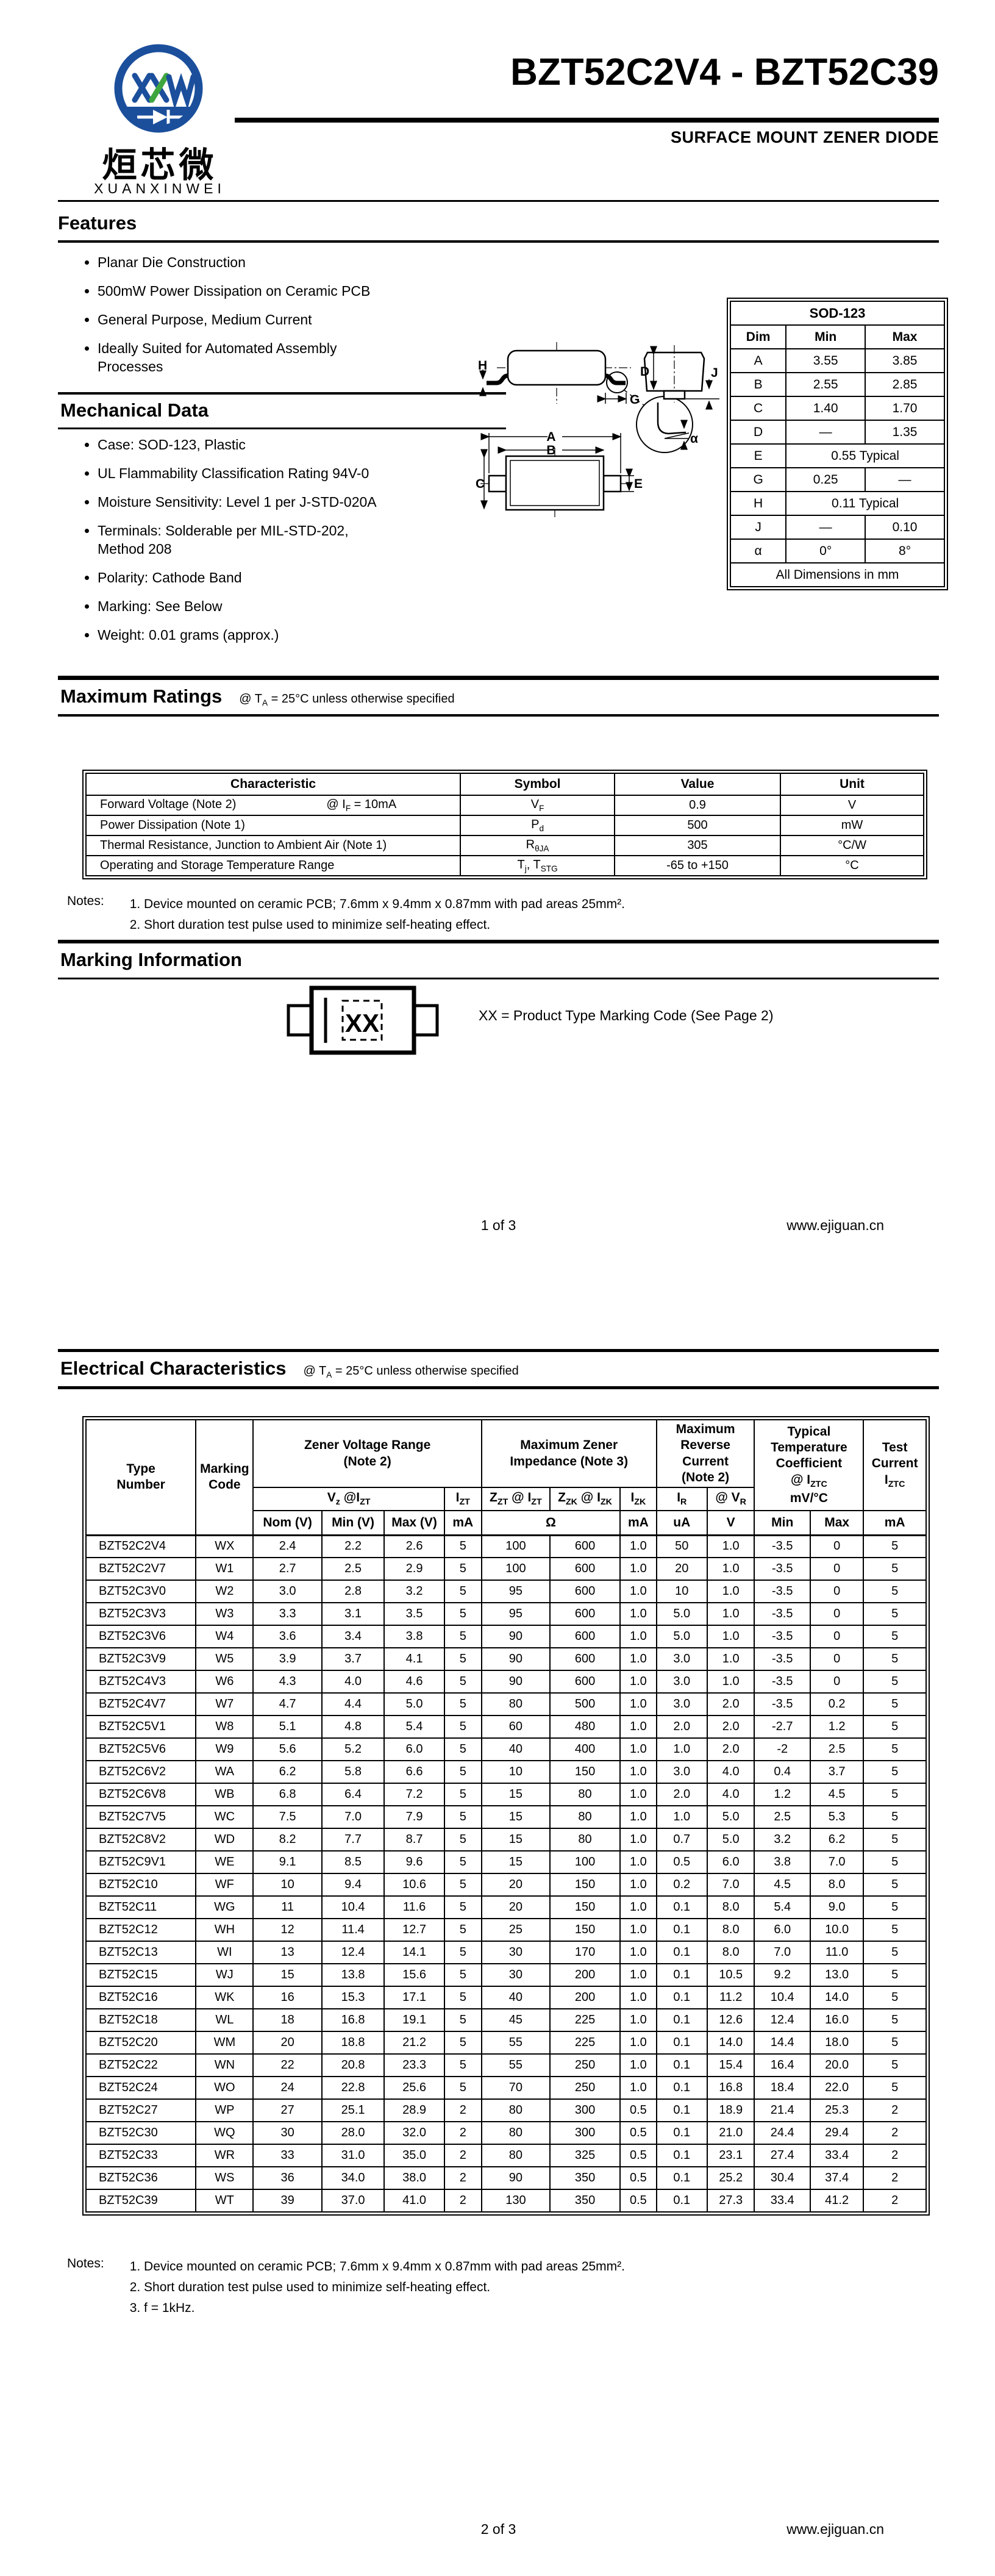  Describe the element at coordinates (224, 1952) in the screenshot. I see `table-cell: WI` at that location.